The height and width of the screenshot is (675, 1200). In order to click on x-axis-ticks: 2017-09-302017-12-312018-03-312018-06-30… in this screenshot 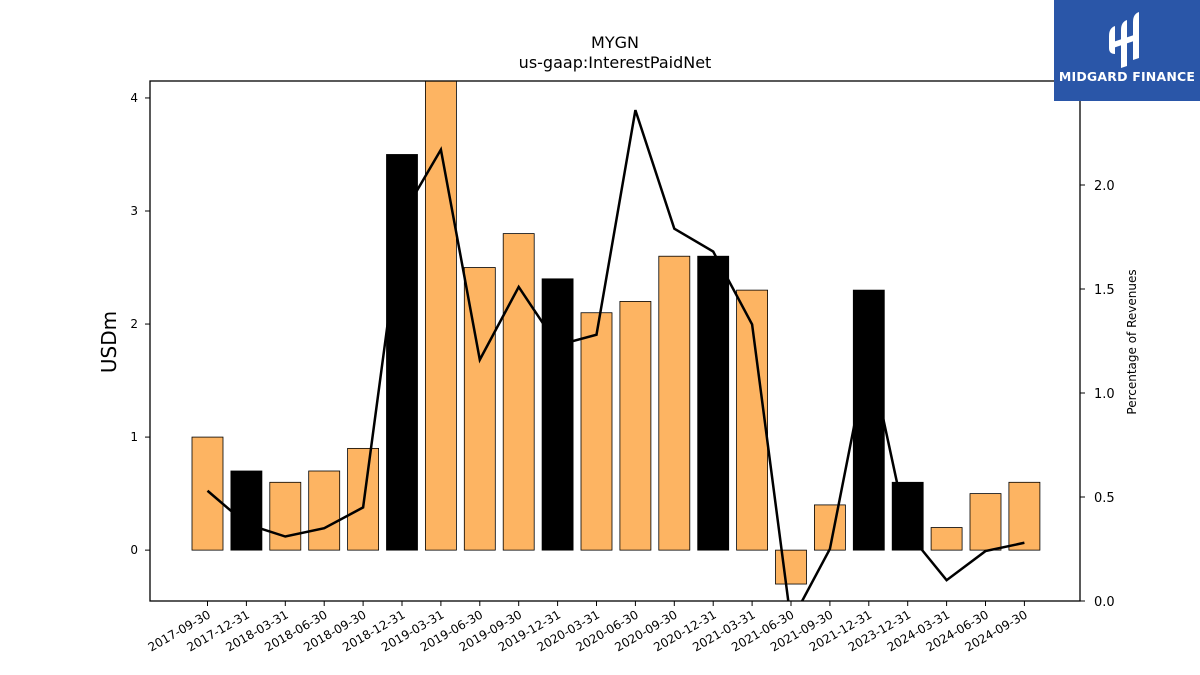, I will do `click(588, 627)`.